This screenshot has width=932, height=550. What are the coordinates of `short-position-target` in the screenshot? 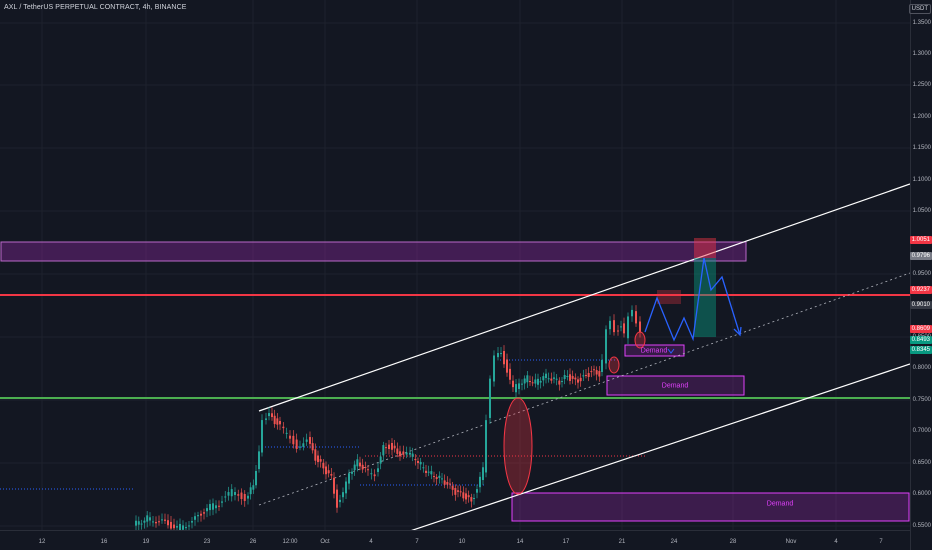 It's located at (705, 297).